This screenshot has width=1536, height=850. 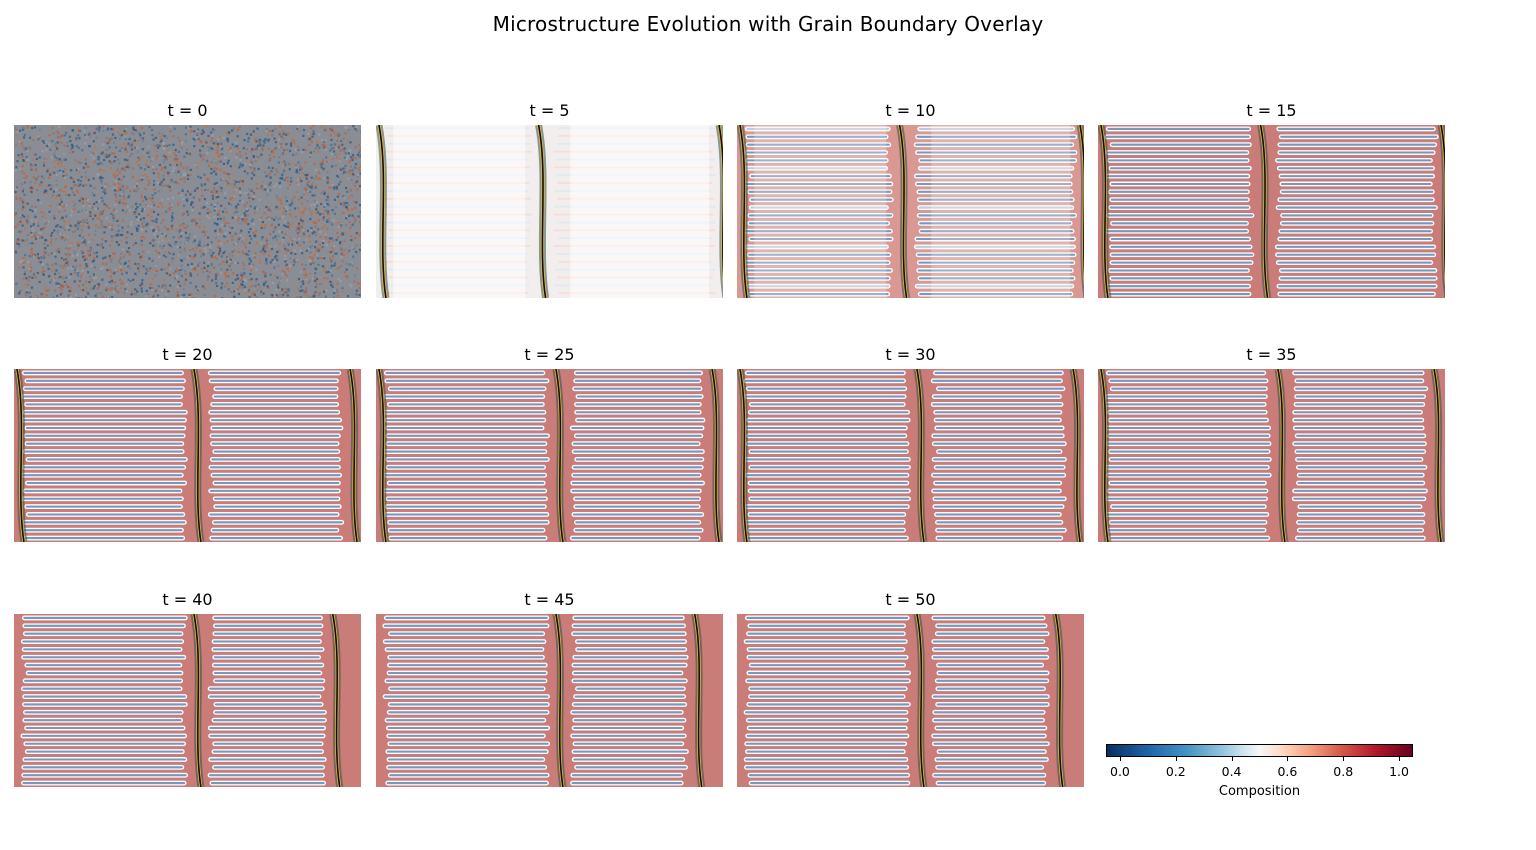 What do you see at coordinates (549, 354) in the screenshot?
I see `panel-title: t = 25` at bounding box center [549, 354].